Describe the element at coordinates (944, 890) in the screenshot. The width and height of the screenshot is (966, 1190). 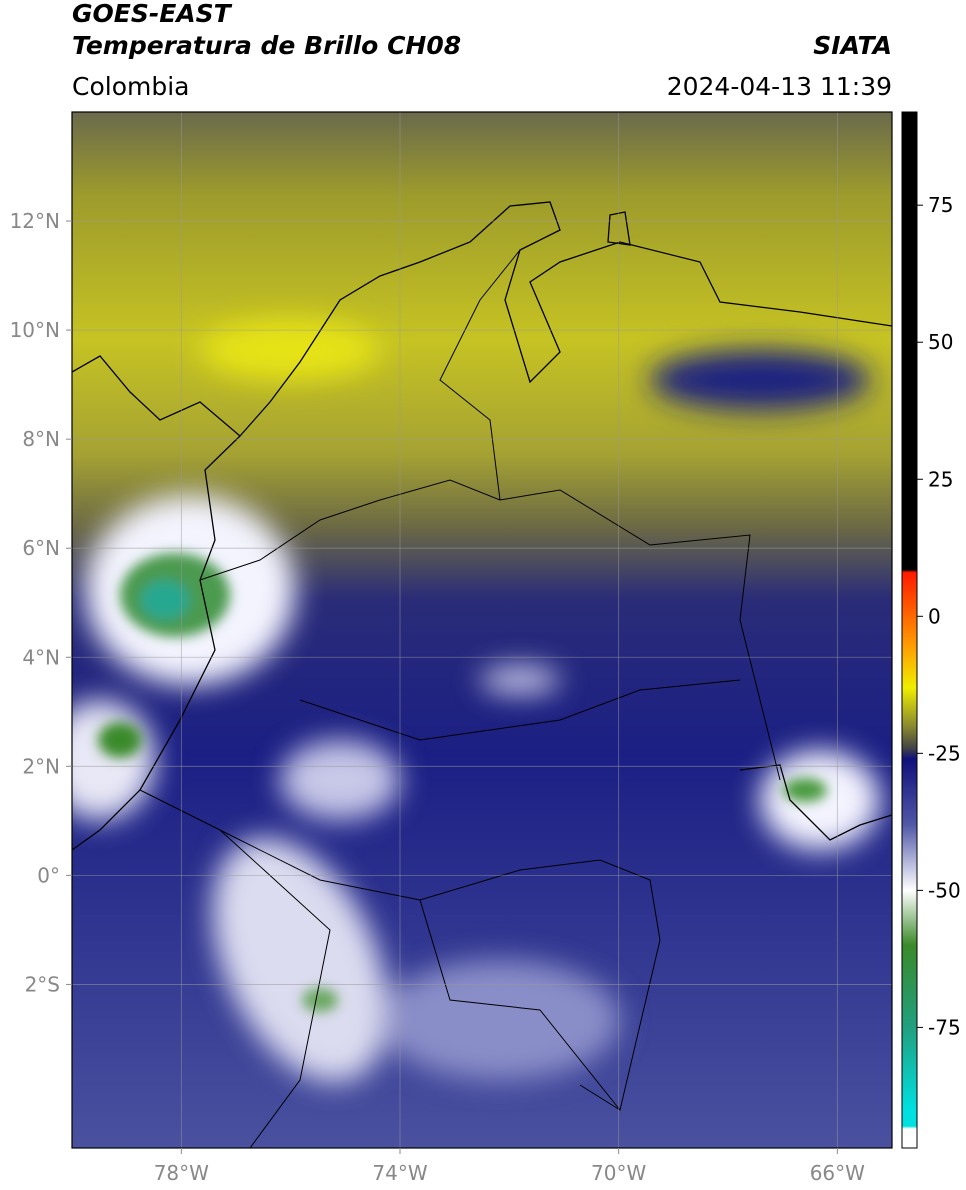
I see `colorbar-tick-label: -50` at that location.